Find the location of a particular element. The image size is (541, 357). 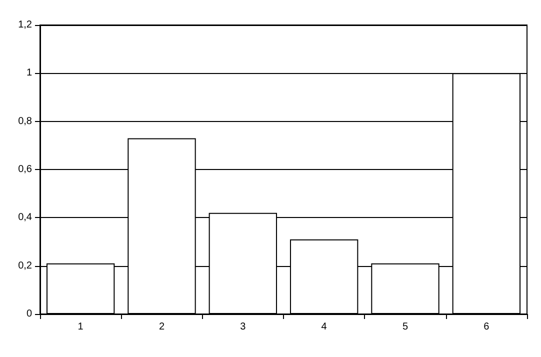

x-tick-label: 3 is located at coordinates (243, 327).